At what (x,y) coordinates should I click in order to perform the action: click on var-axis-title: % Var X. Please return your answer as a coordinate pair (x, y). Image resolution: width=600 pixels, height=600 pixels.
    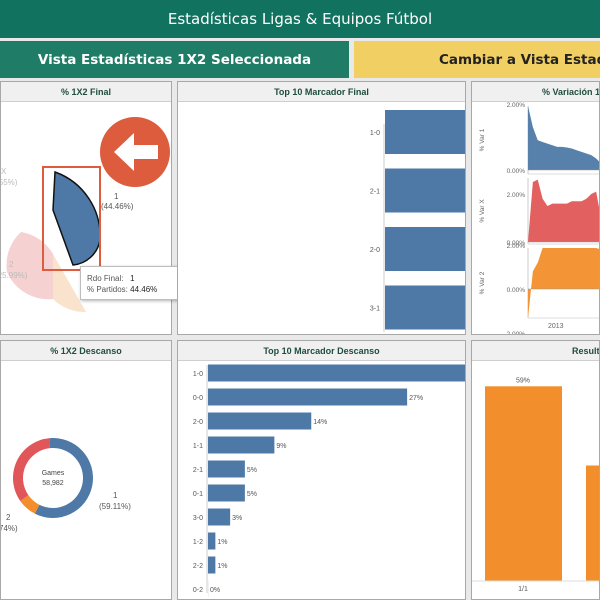
    Looking at the image, I should click on (482, 211).